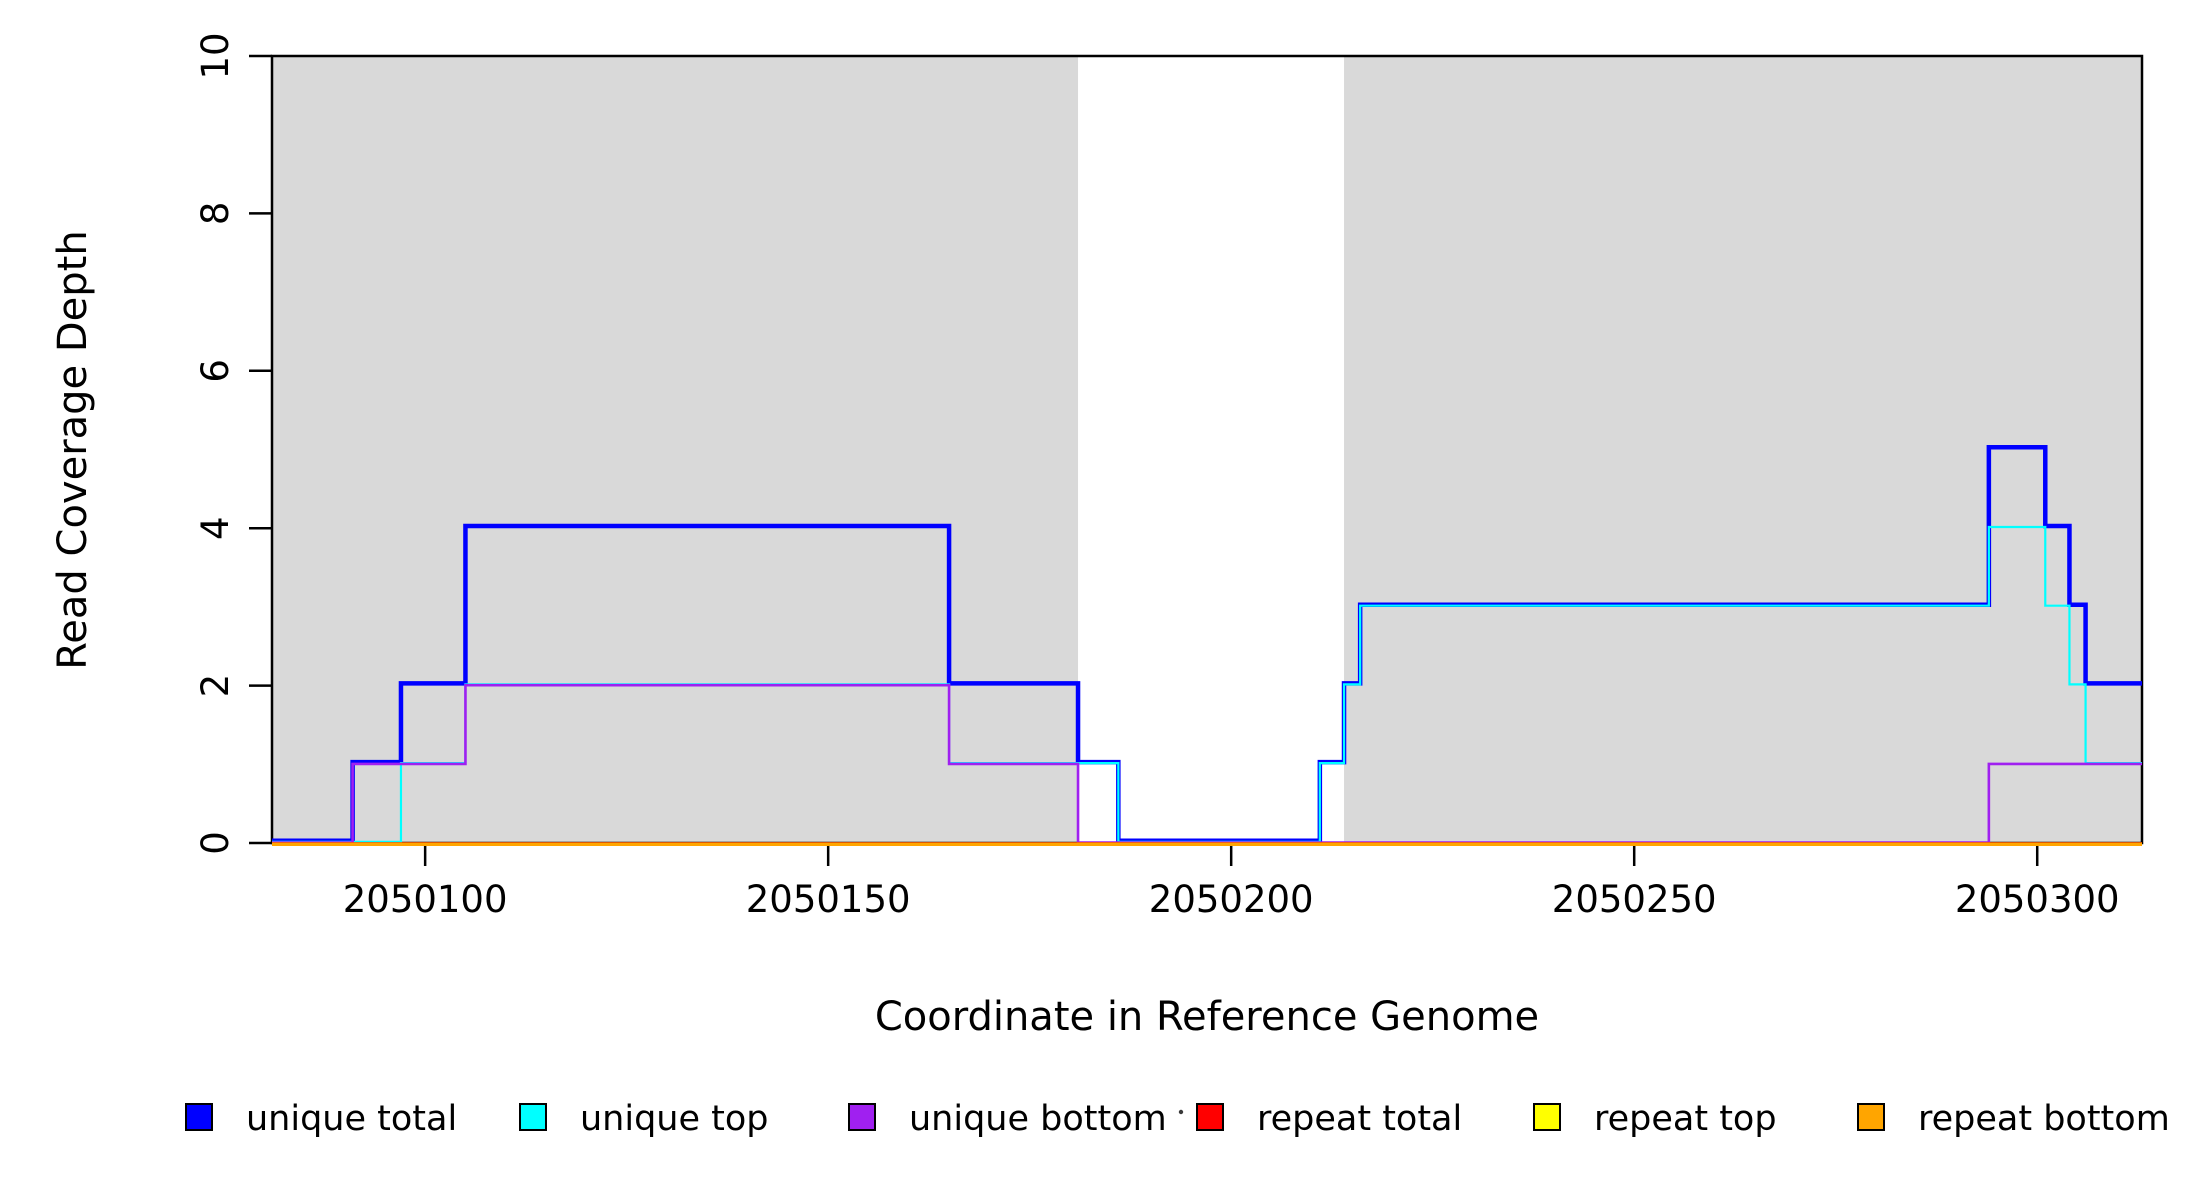  I want to click on legend-label-unique-bottom: unique bottom, so click(1038, 1119).